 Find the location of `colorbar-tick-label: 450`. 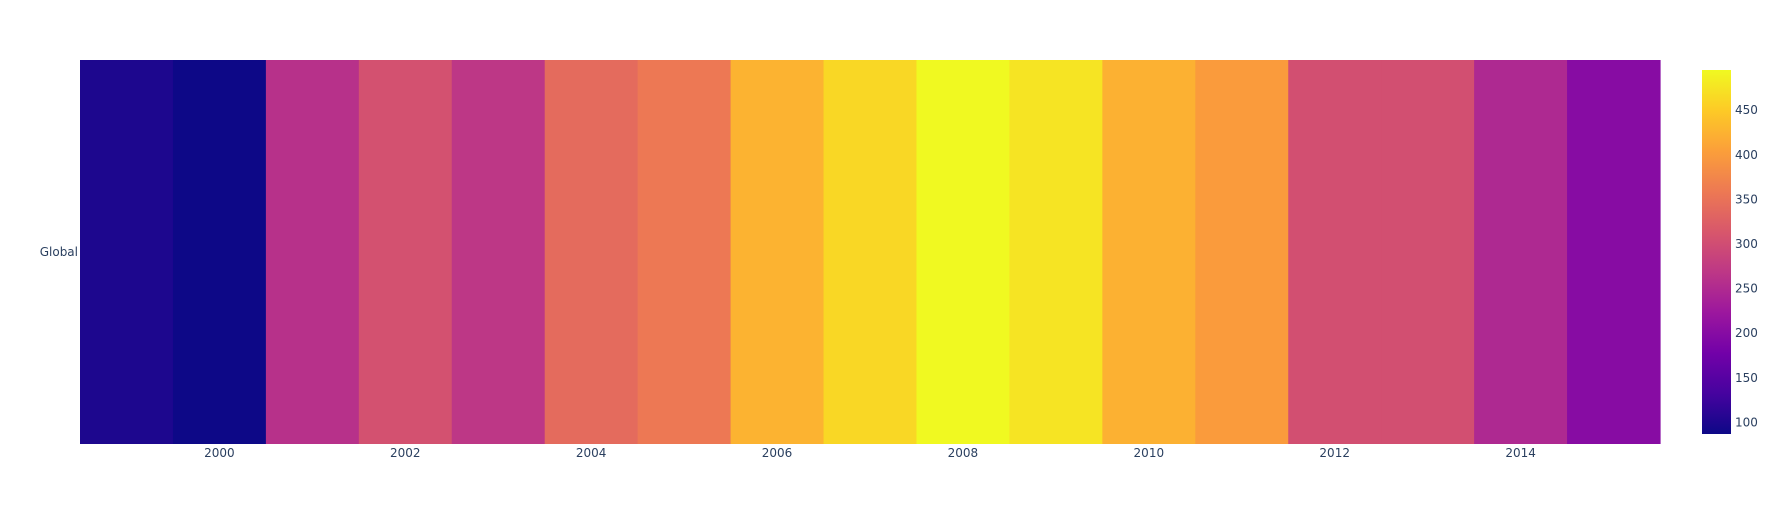

colorbar-tick-label: 450 is located at coordinates (1746, 110).